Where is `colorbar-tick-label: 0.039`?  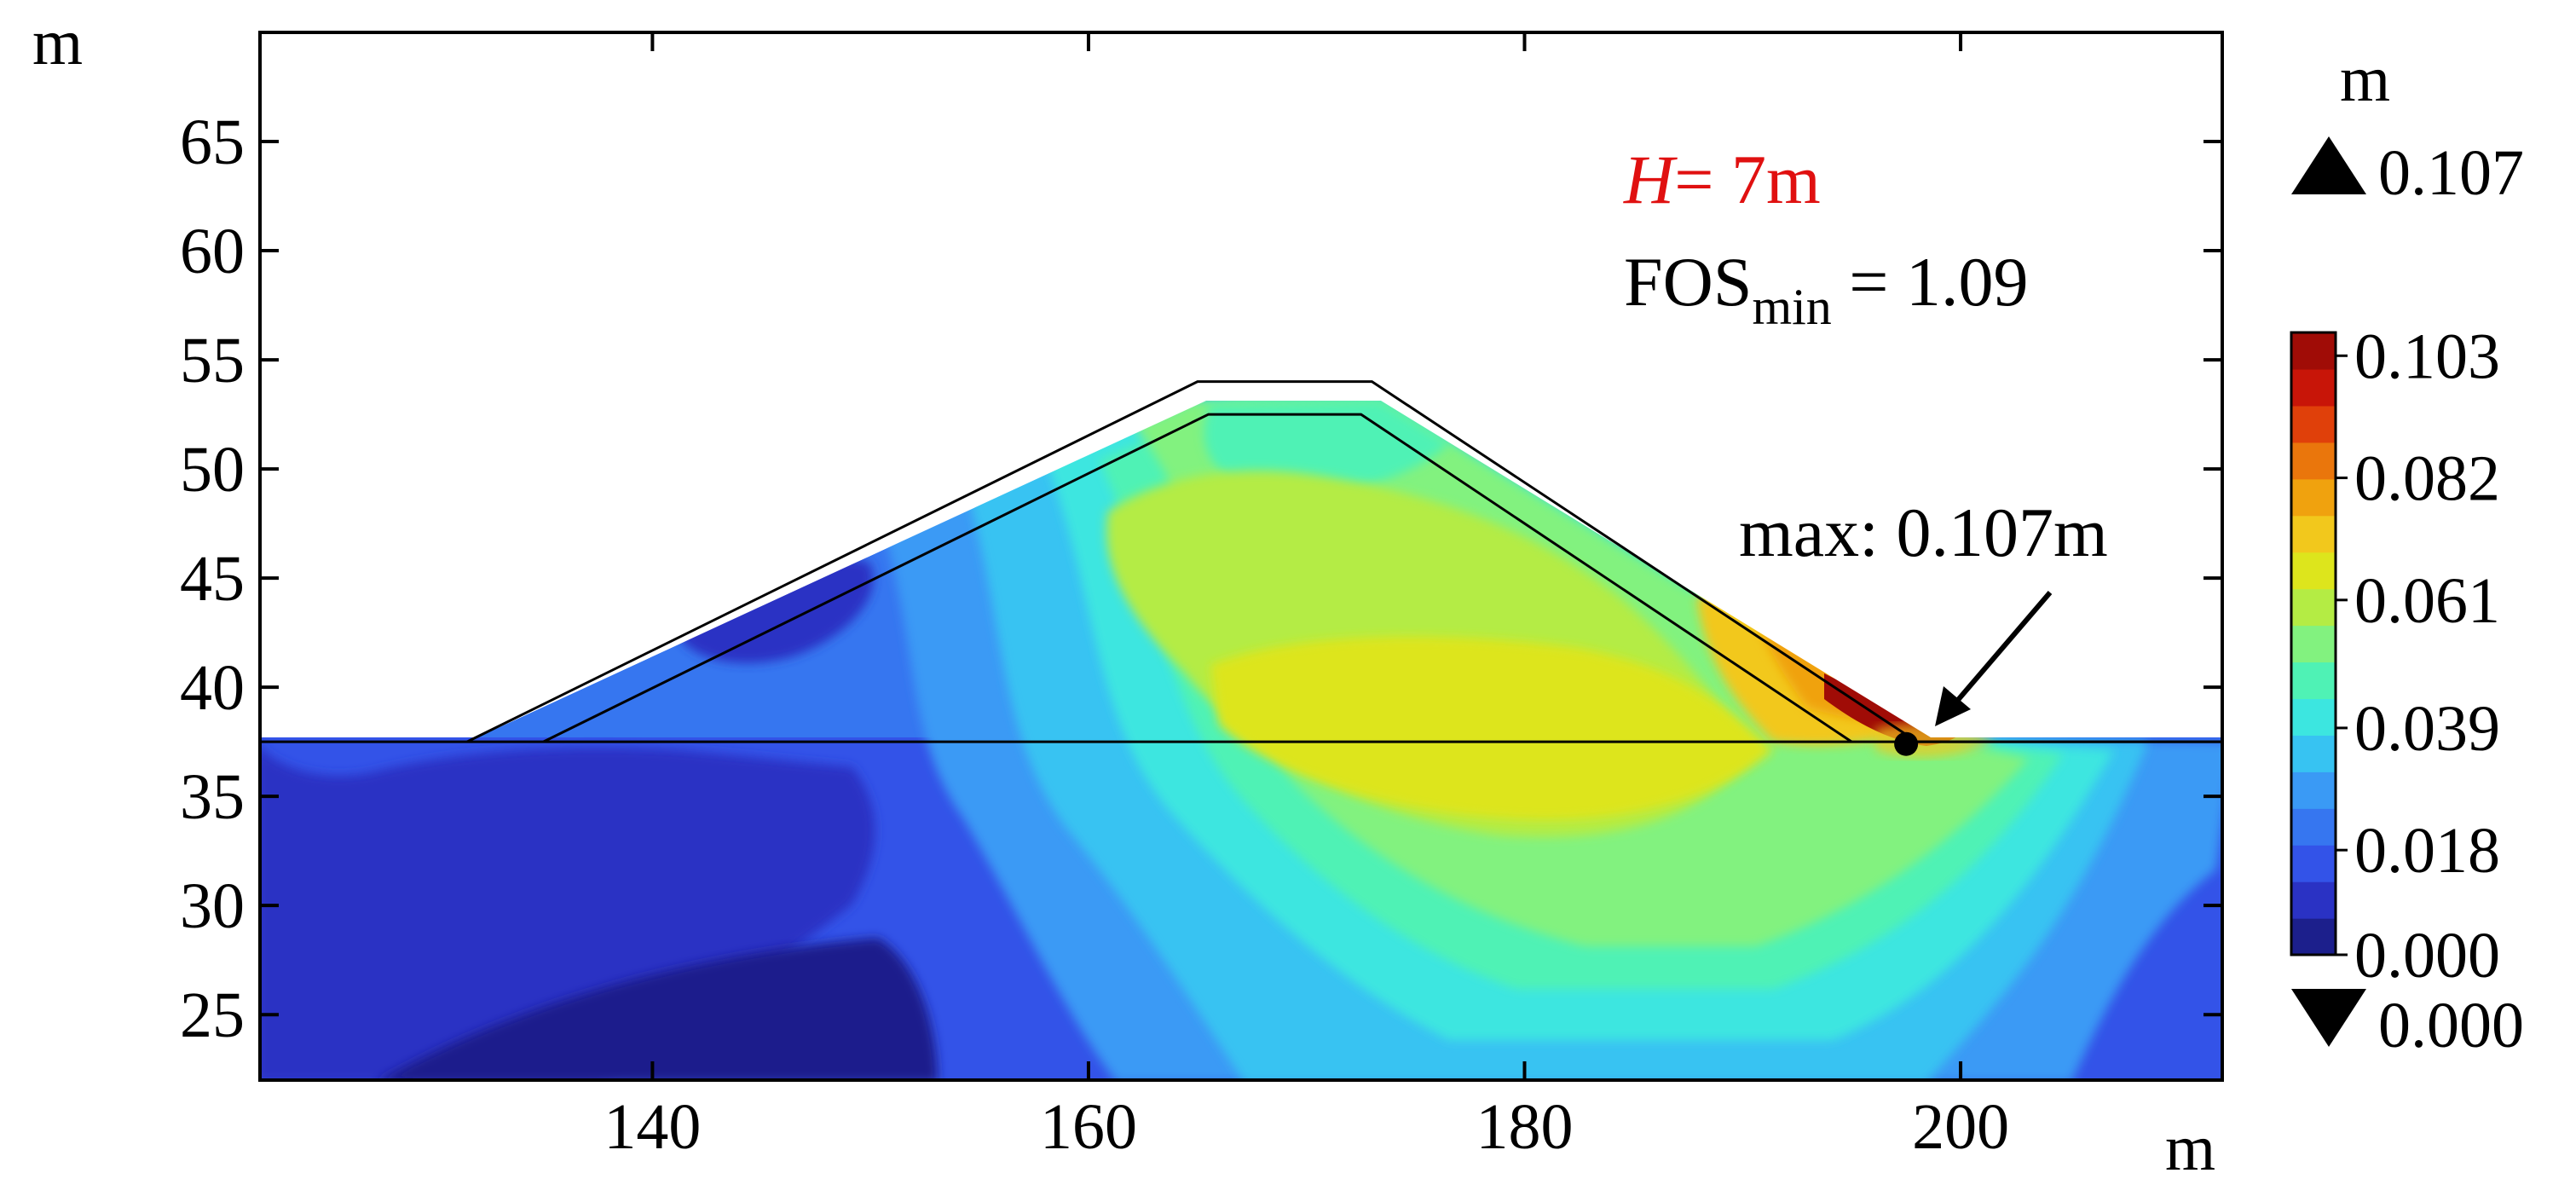 colorbar-tick-label: 0.039 is located at coordinates (2427, 729).